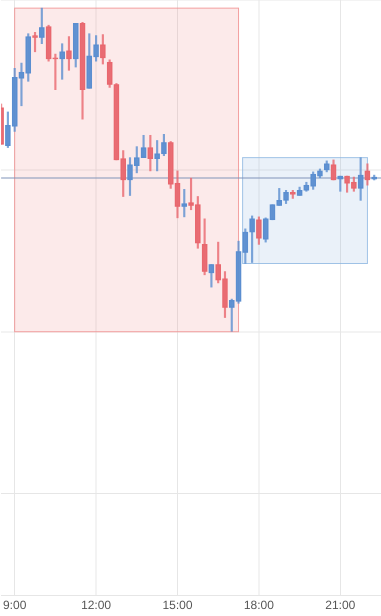 This screenshot has height=616, width=381. What do you see at coordinates (184, 203) in the screenshot?
I see `candlestick` at bounding box center [184, 203].